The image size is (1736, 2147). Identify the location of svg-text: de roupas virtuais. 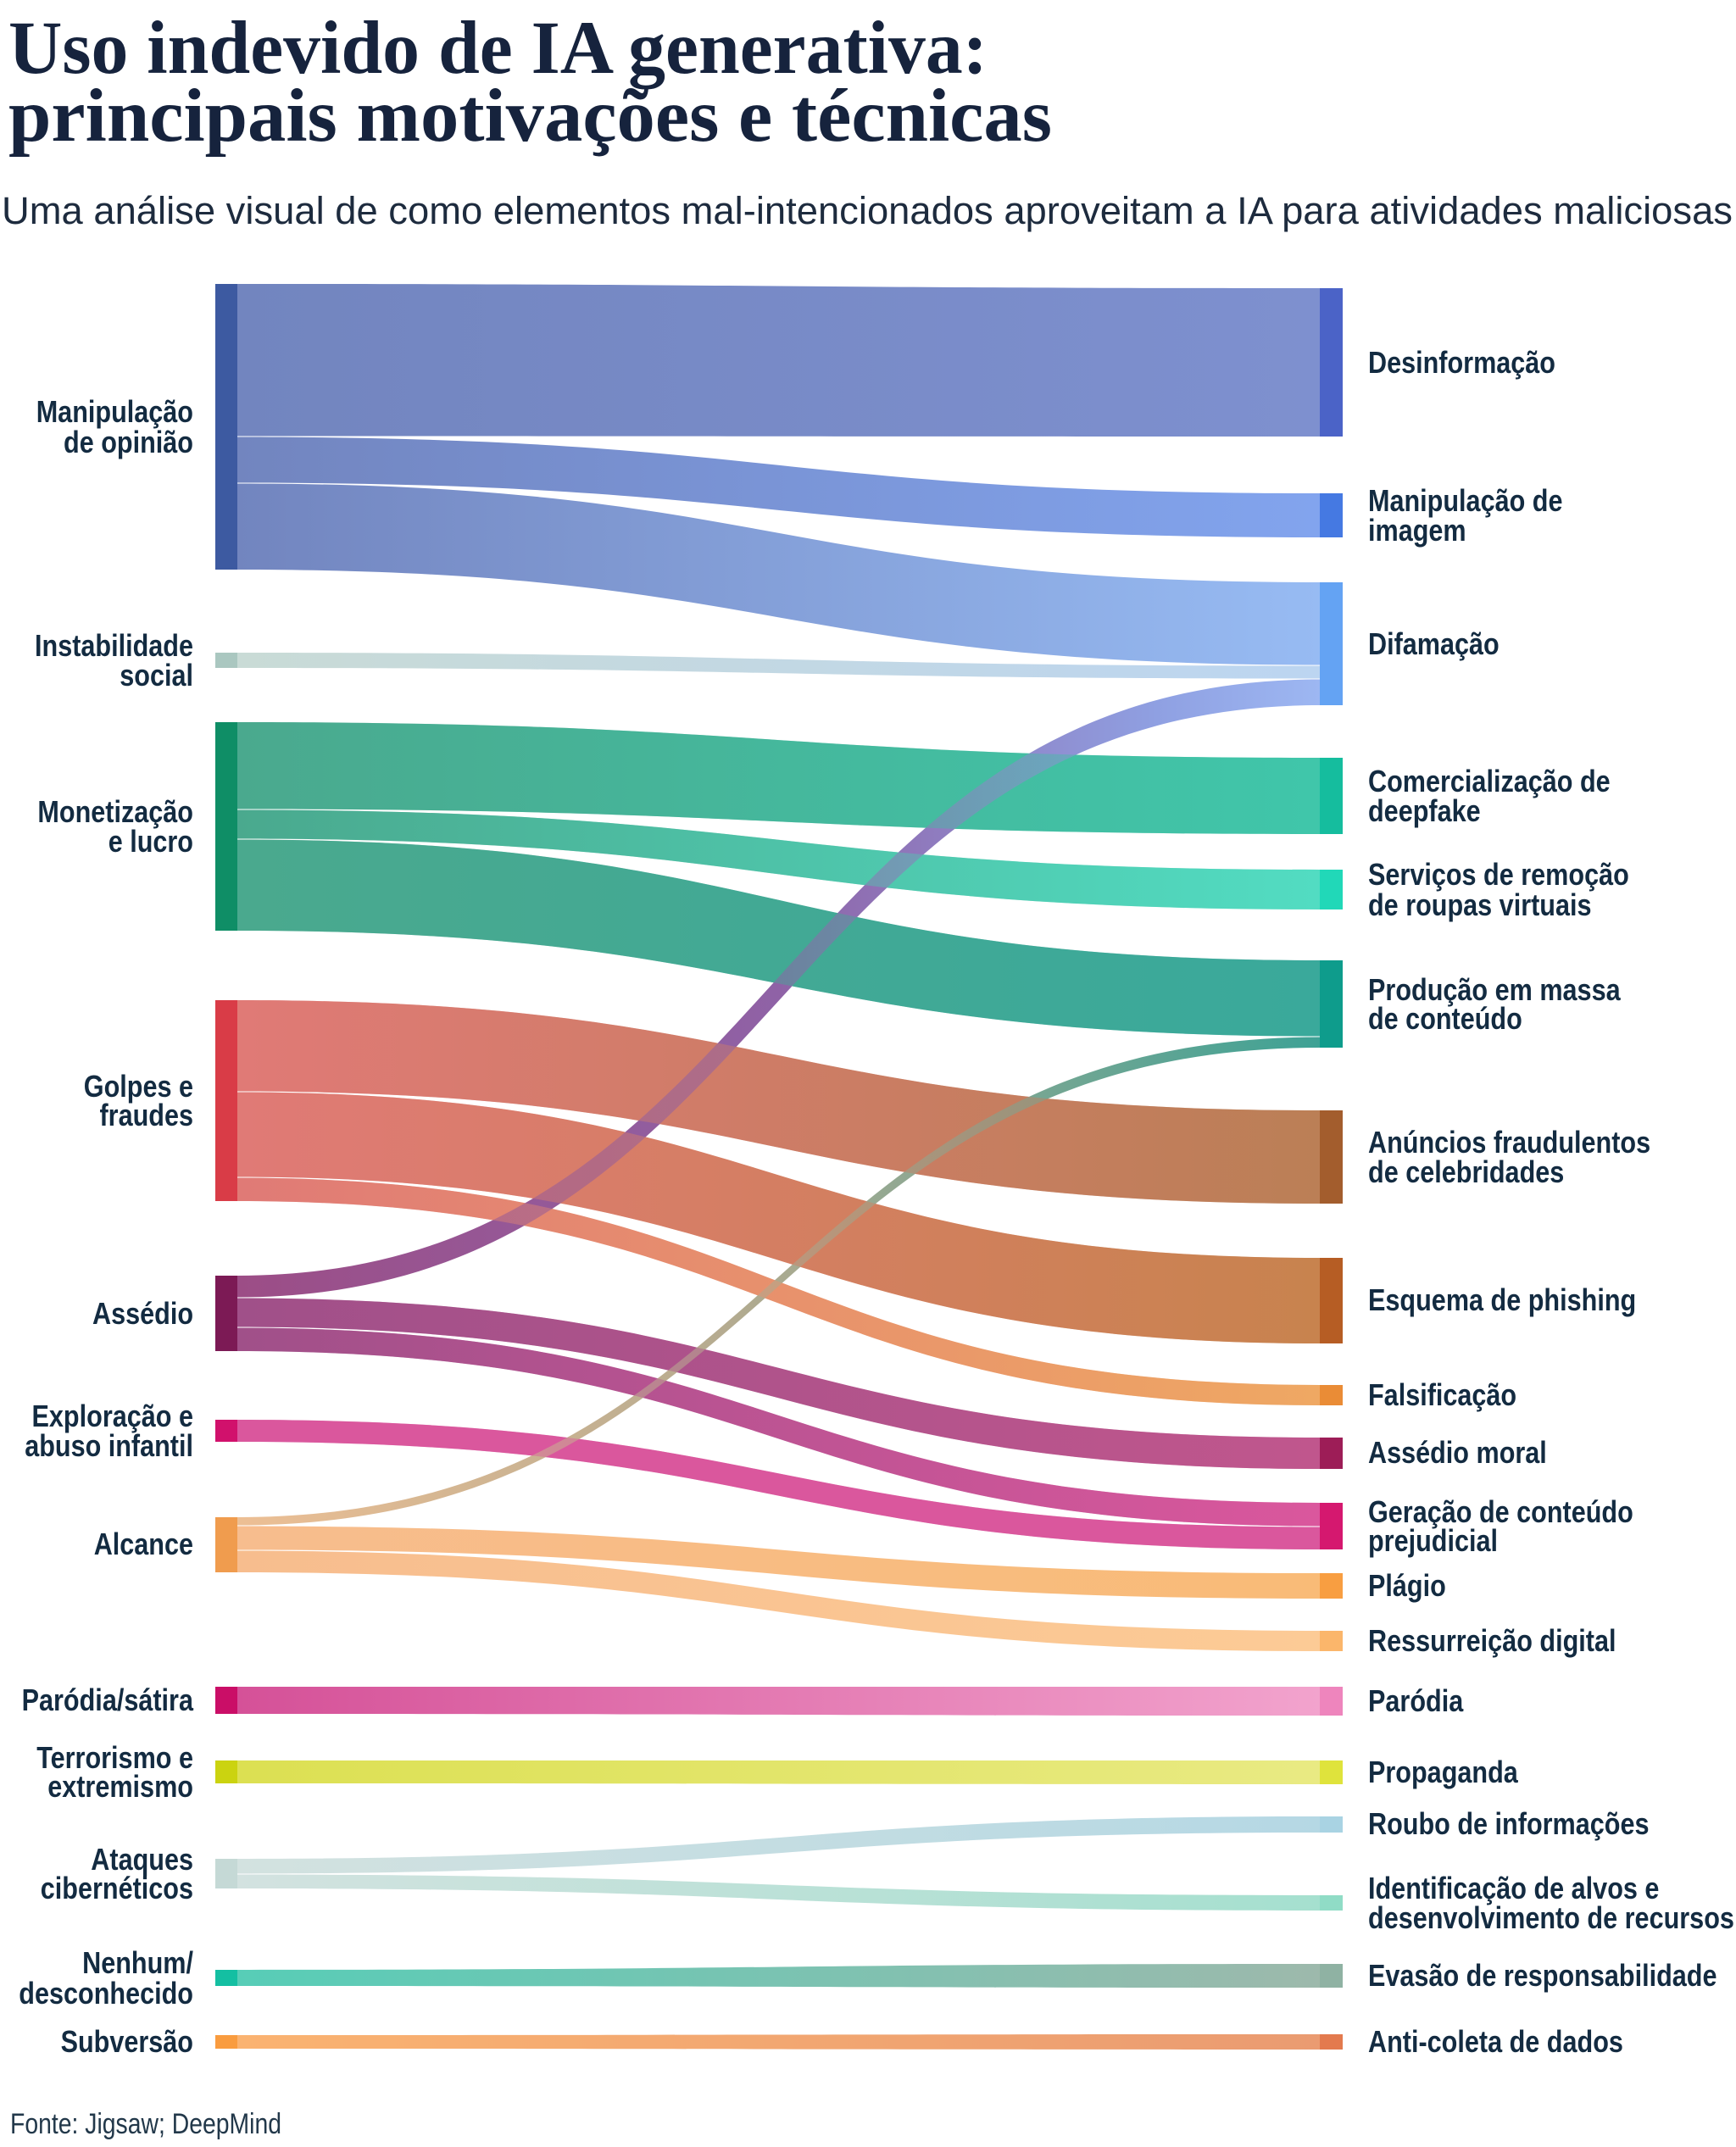
(1480, 904).